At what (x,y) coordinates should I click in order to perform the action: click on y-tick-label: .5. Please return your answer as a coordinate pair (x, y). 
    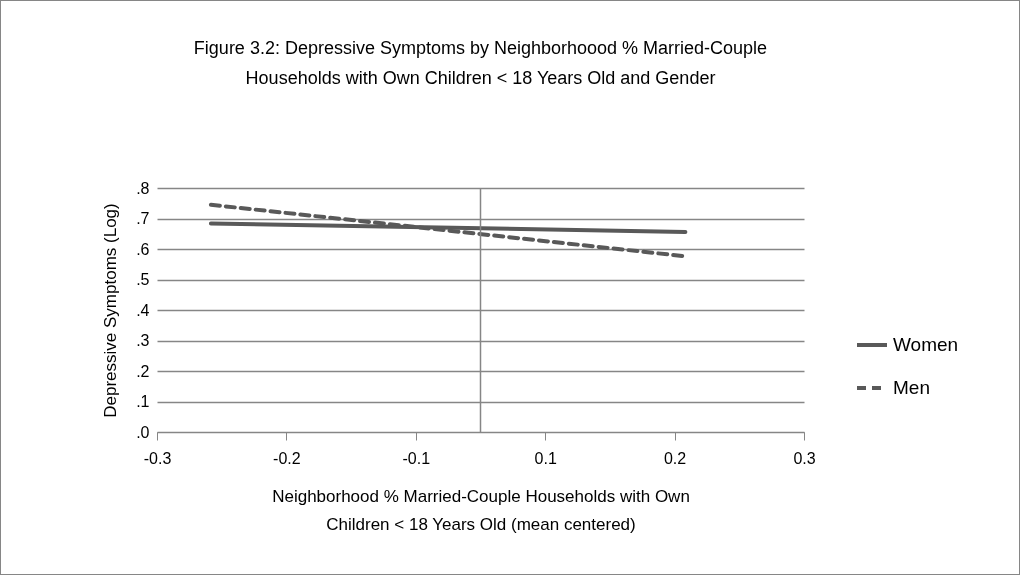
    Looking at the image, I should click on (143, 279).